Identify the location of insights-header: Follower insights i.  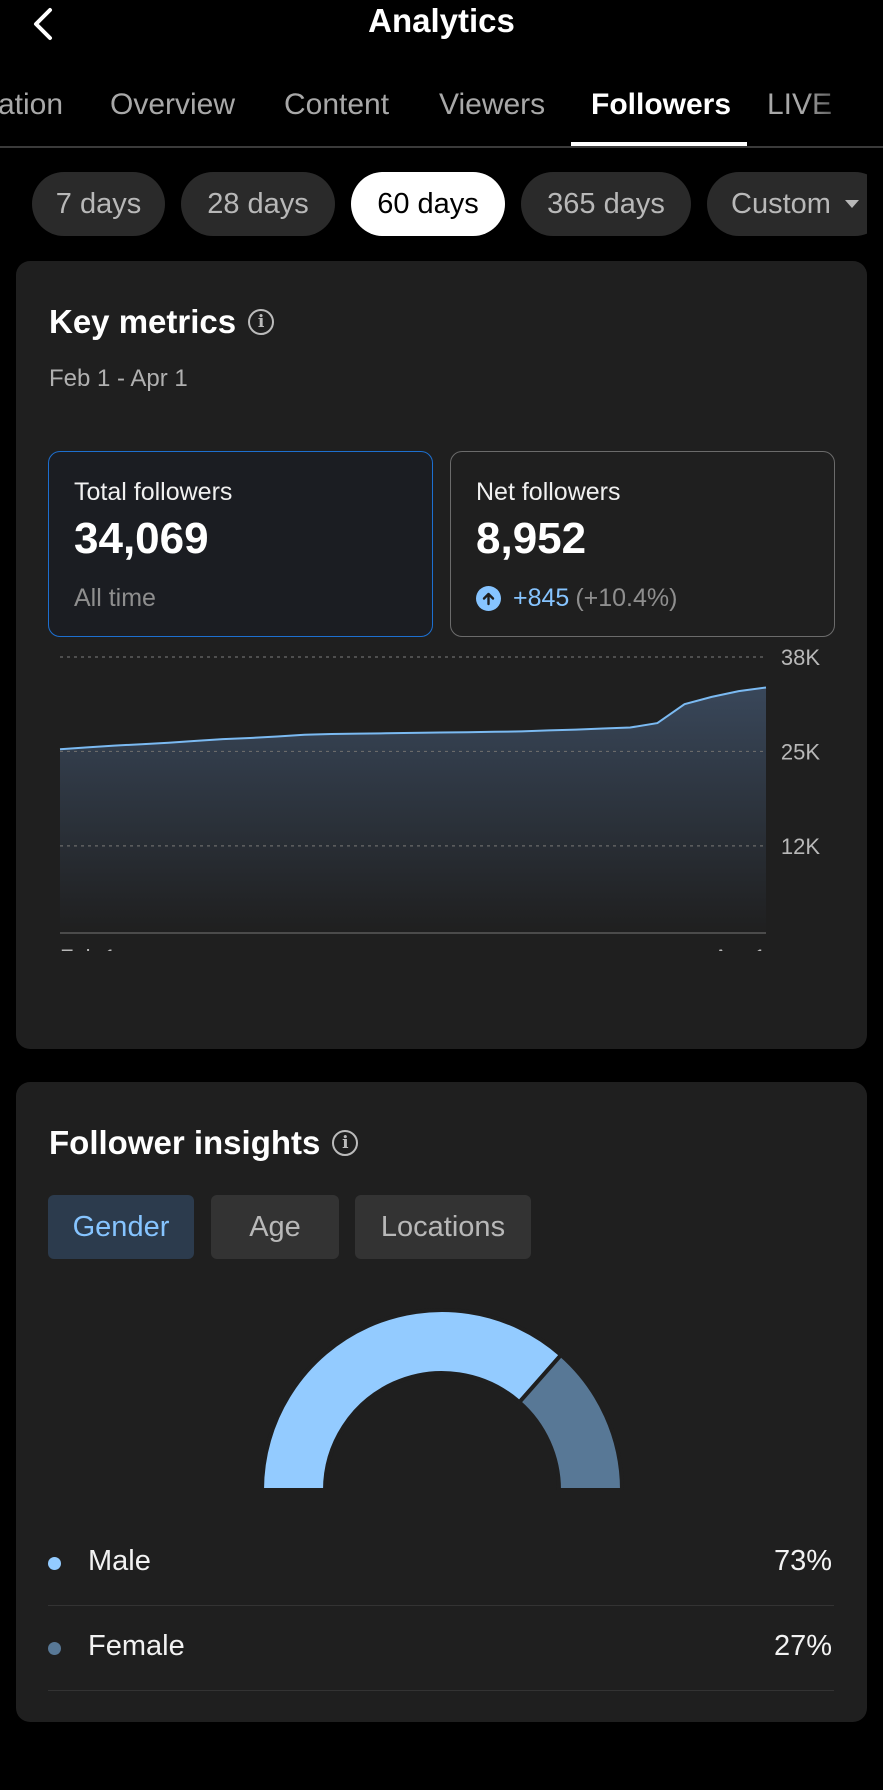
(204, 1143).